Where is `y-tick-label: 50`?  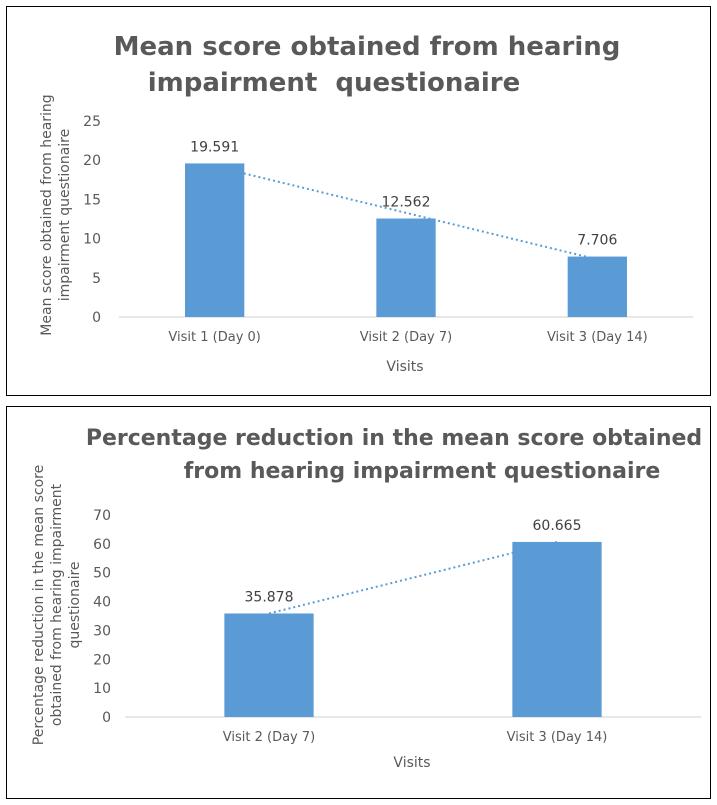 y-tick-label: 50 is located at coordinates (102, 574).